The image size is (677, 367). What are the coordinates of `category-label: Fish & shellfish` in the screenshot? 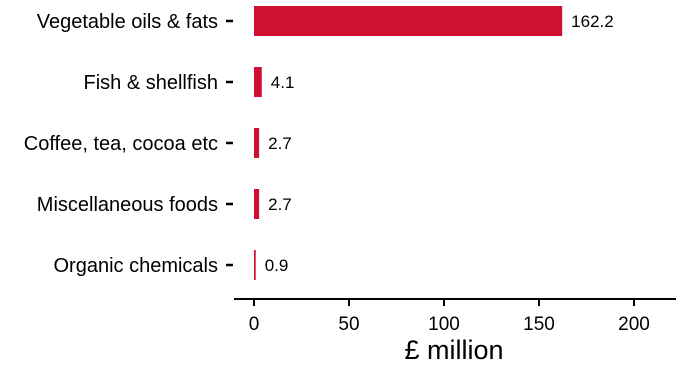 It's located at (151, 83).